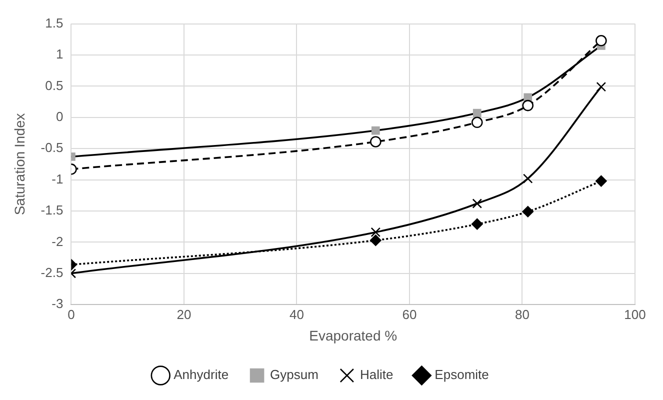  I want to click on y-tick-label: -0.5, so click(52, 148).